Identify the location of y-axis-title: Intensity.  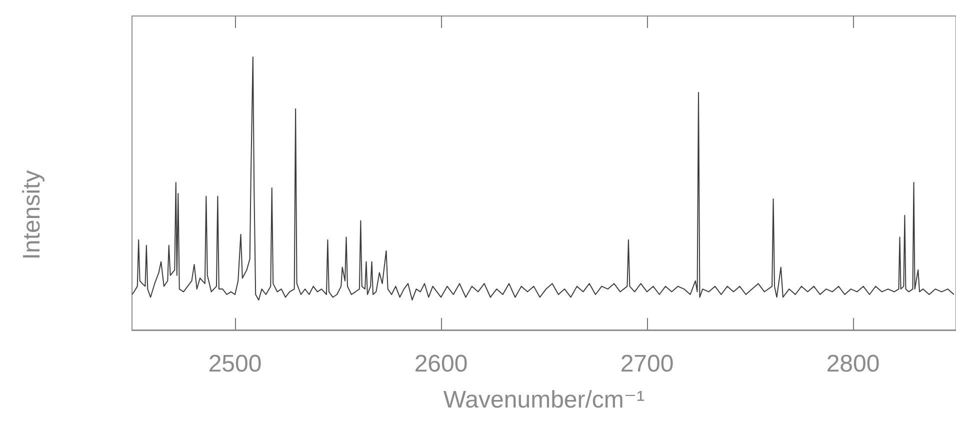
(32, 215).